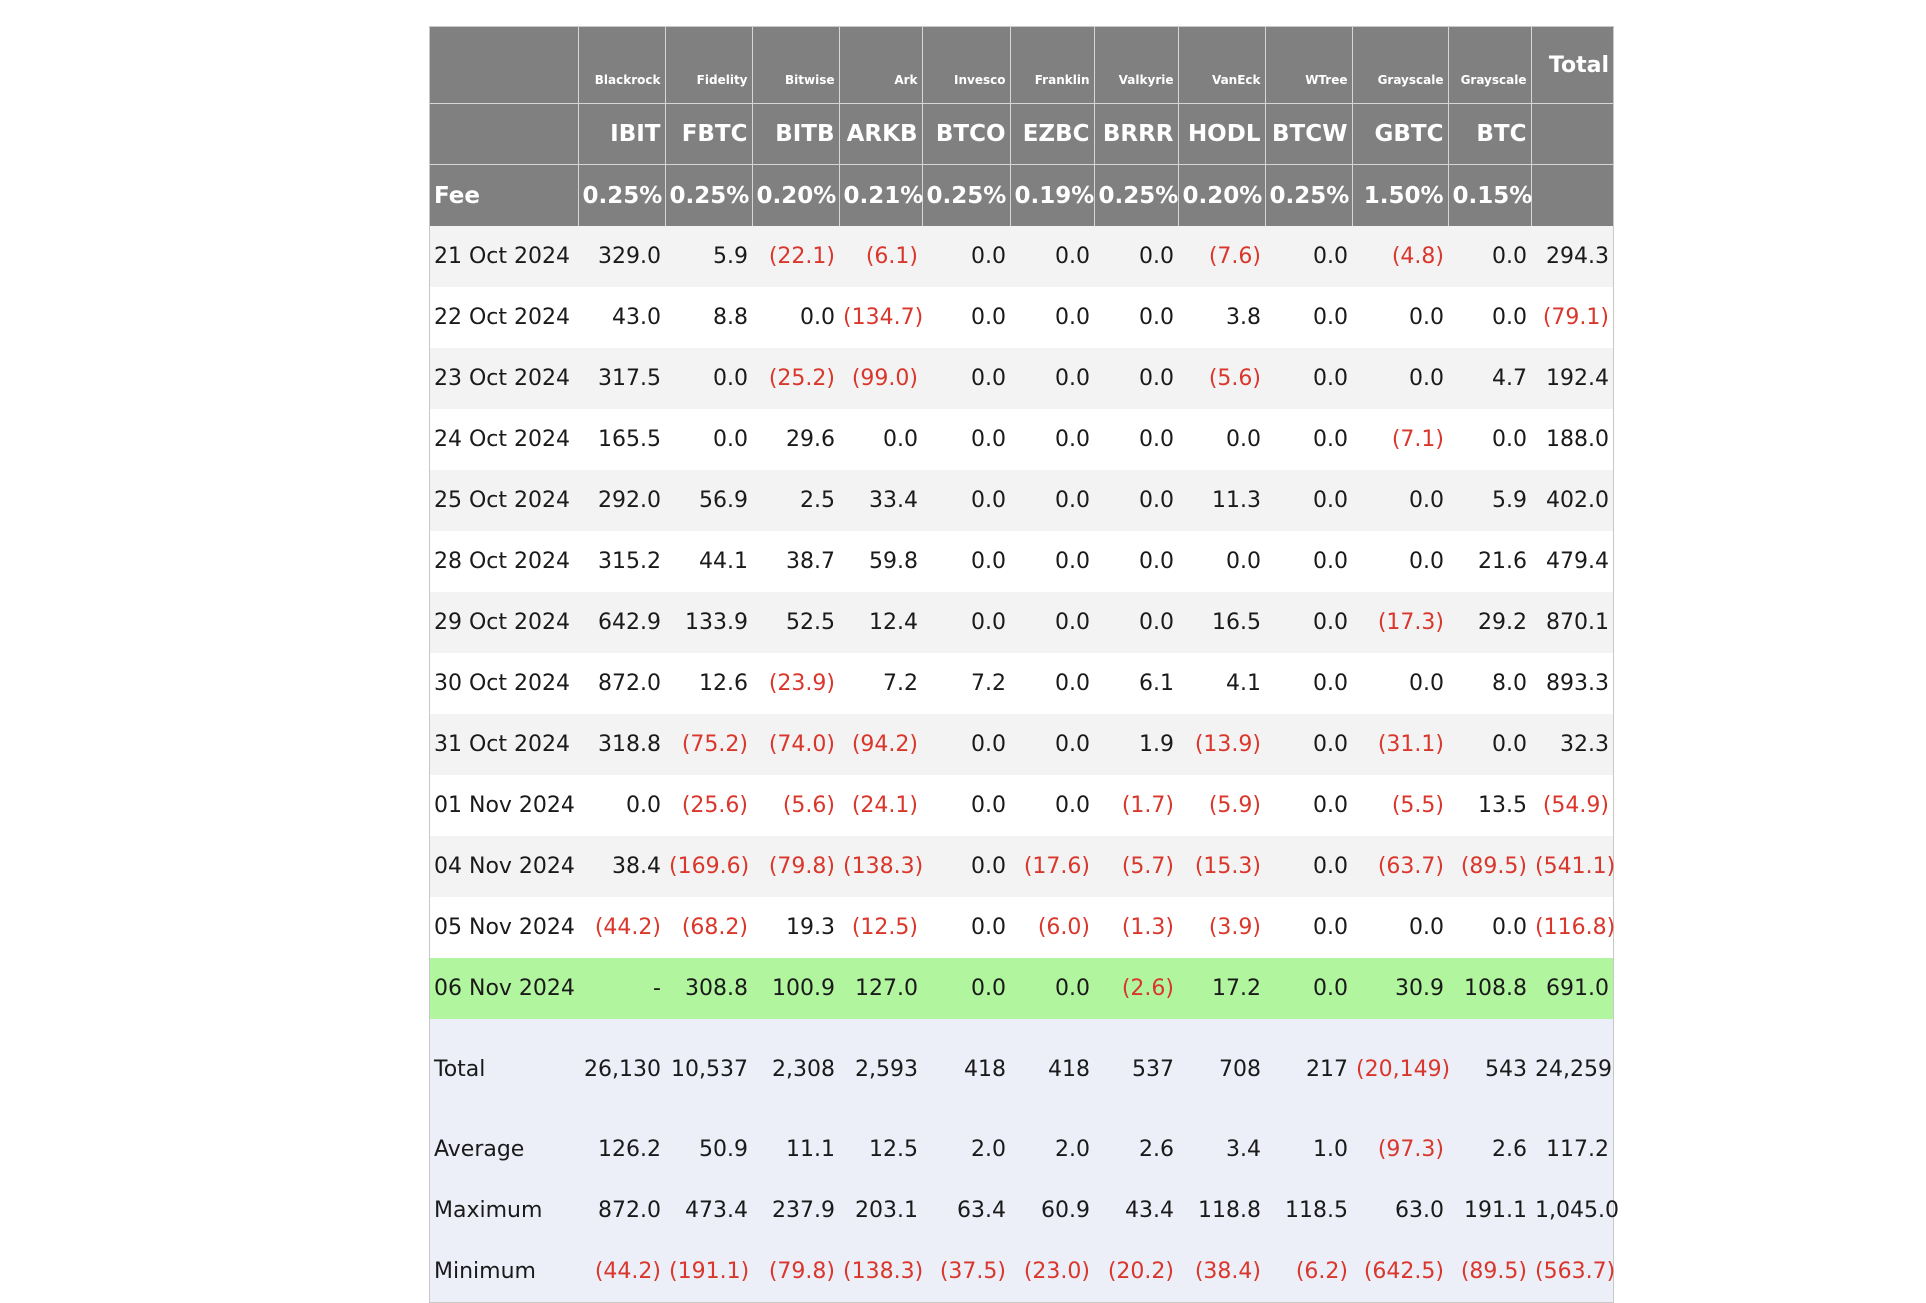 The height and width of the screenshot is (1303, 1926). What do you see at coordinates (1489, 1210) in the screenshot?
I see `stat-cell: 191.1` at bounding box center [1489, 1210].